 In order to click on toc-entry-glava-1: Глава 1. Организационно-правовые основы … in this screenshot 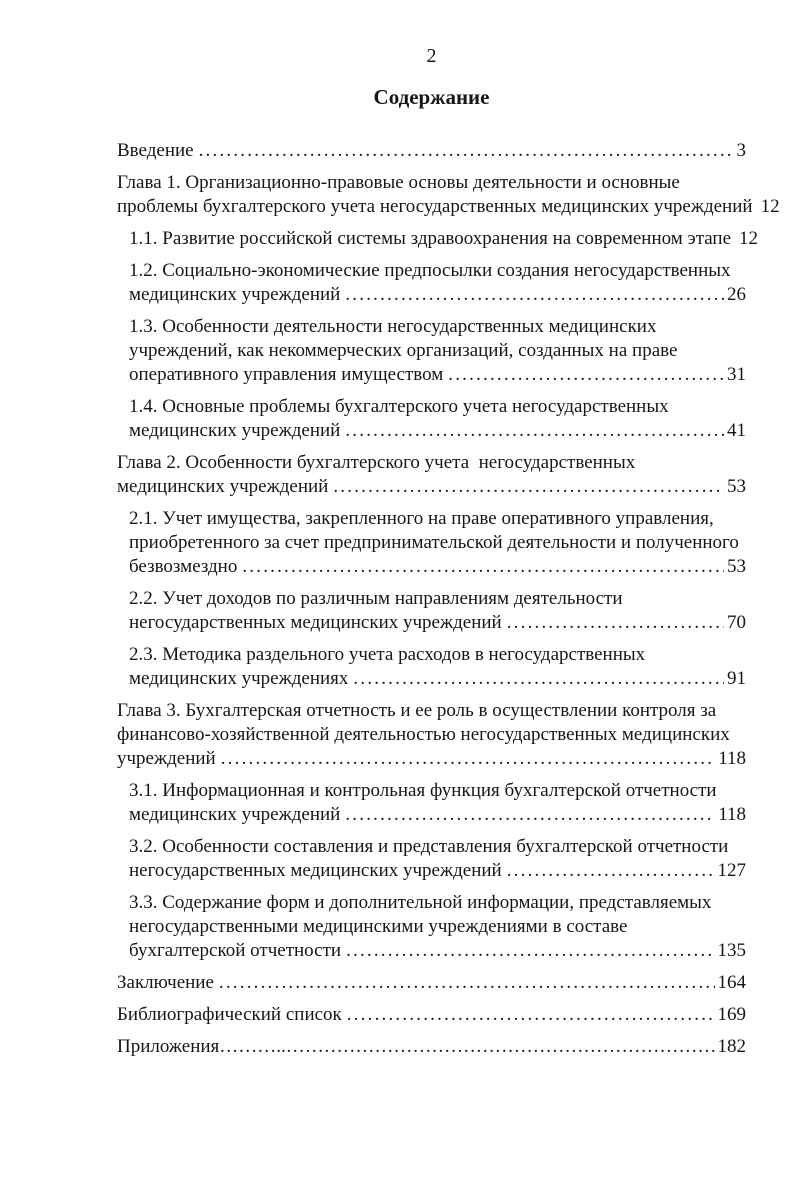, I will do `click(448, 195)`.